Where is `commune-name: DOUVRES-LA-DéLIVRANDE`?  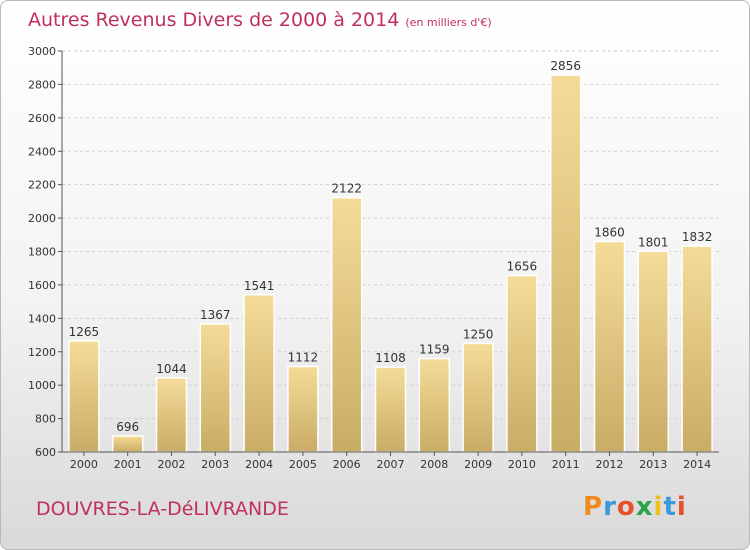 commune-name: DOUVRES-LA-DéLIVRANDE is located at coordinates (162, 509).